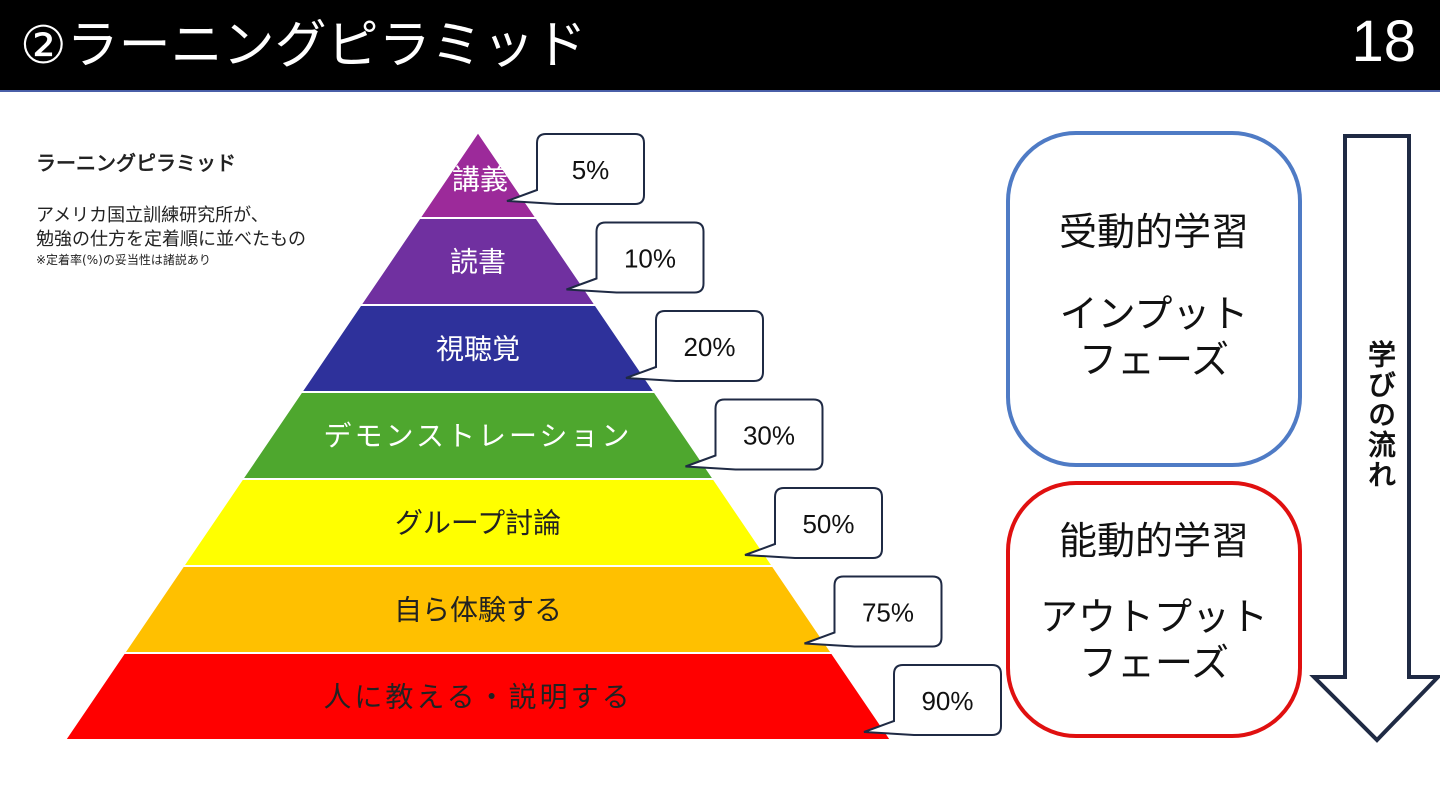 Image resolution: width=1440 pixels, height=810 pixels. I want to click on header-bar: ②ラーニングピラミッド 18, so click(720, 46).